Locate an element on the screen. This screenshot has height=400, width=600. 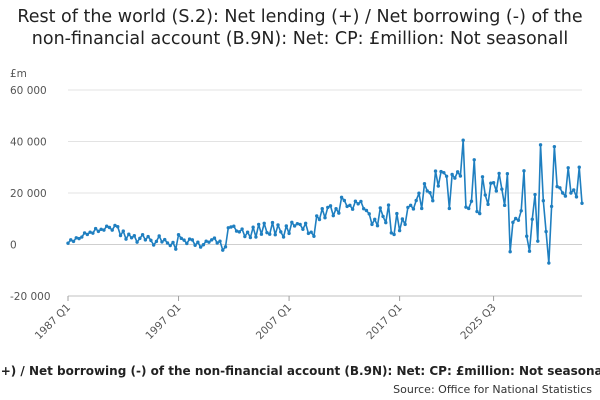
x-tick-label: 2017 Q1 is located at coordinates (384, 322).